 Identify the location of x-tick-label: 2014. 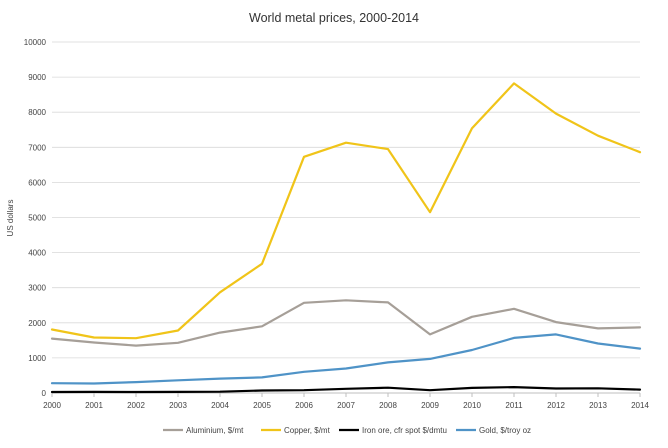
(640, 405).